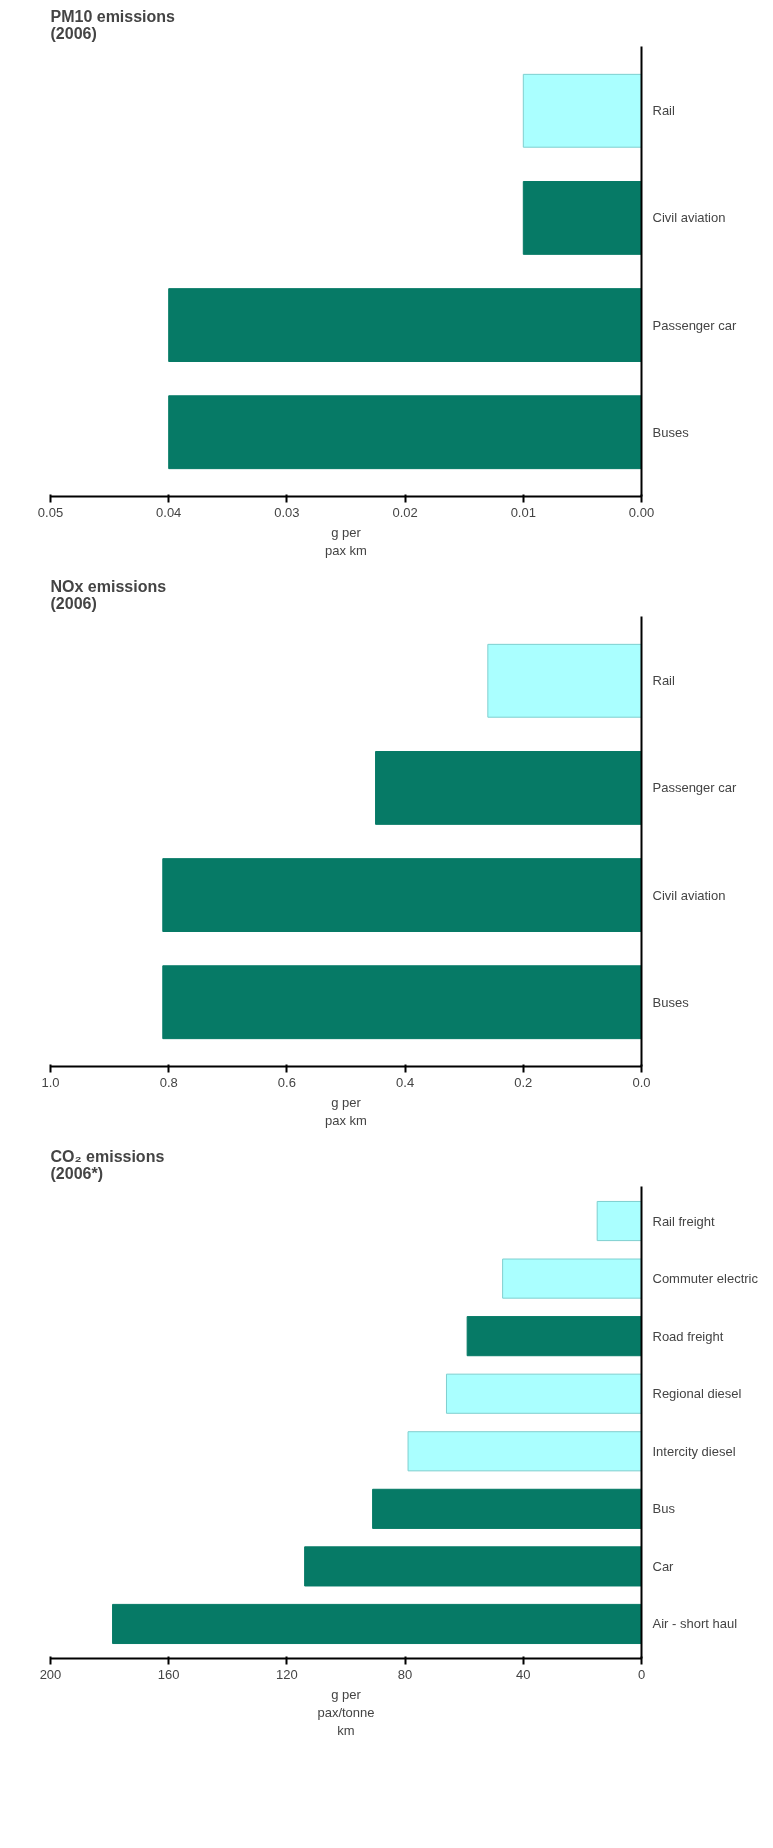 The height and width of the screenshot is (1848, 773). I want to click on chart-title: NOx emissions (2006), so click(108, 594).